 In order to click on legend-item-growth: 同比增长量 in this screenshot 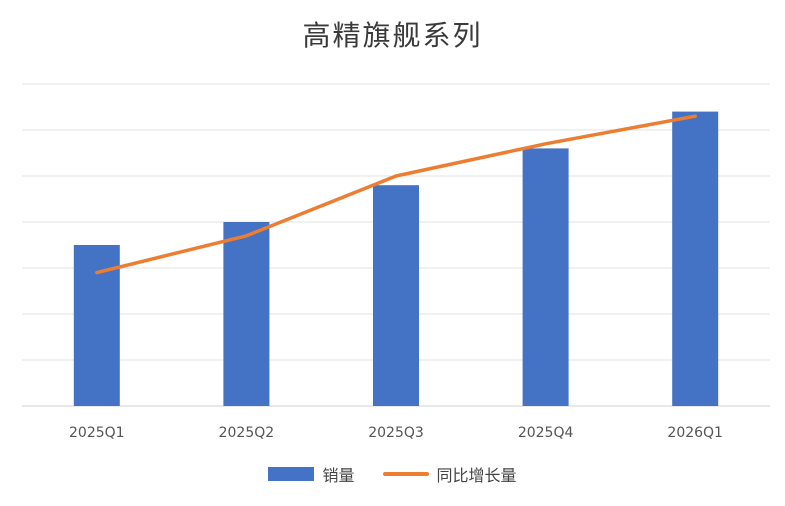, I will do `click(449, 474)`.